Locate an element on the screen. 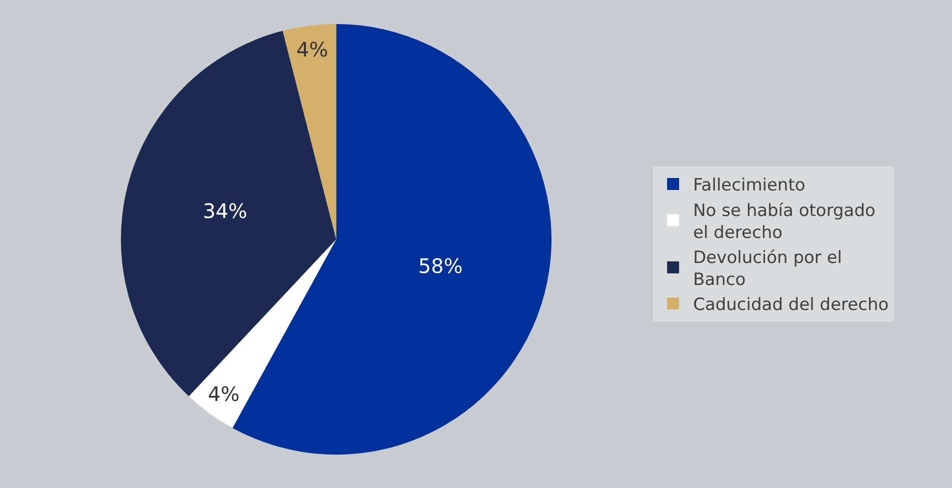 Image resolution: width=952 pixels, height=488 pixels. legend-label: Devolución por el Banco is located at coordinates (767, 269).